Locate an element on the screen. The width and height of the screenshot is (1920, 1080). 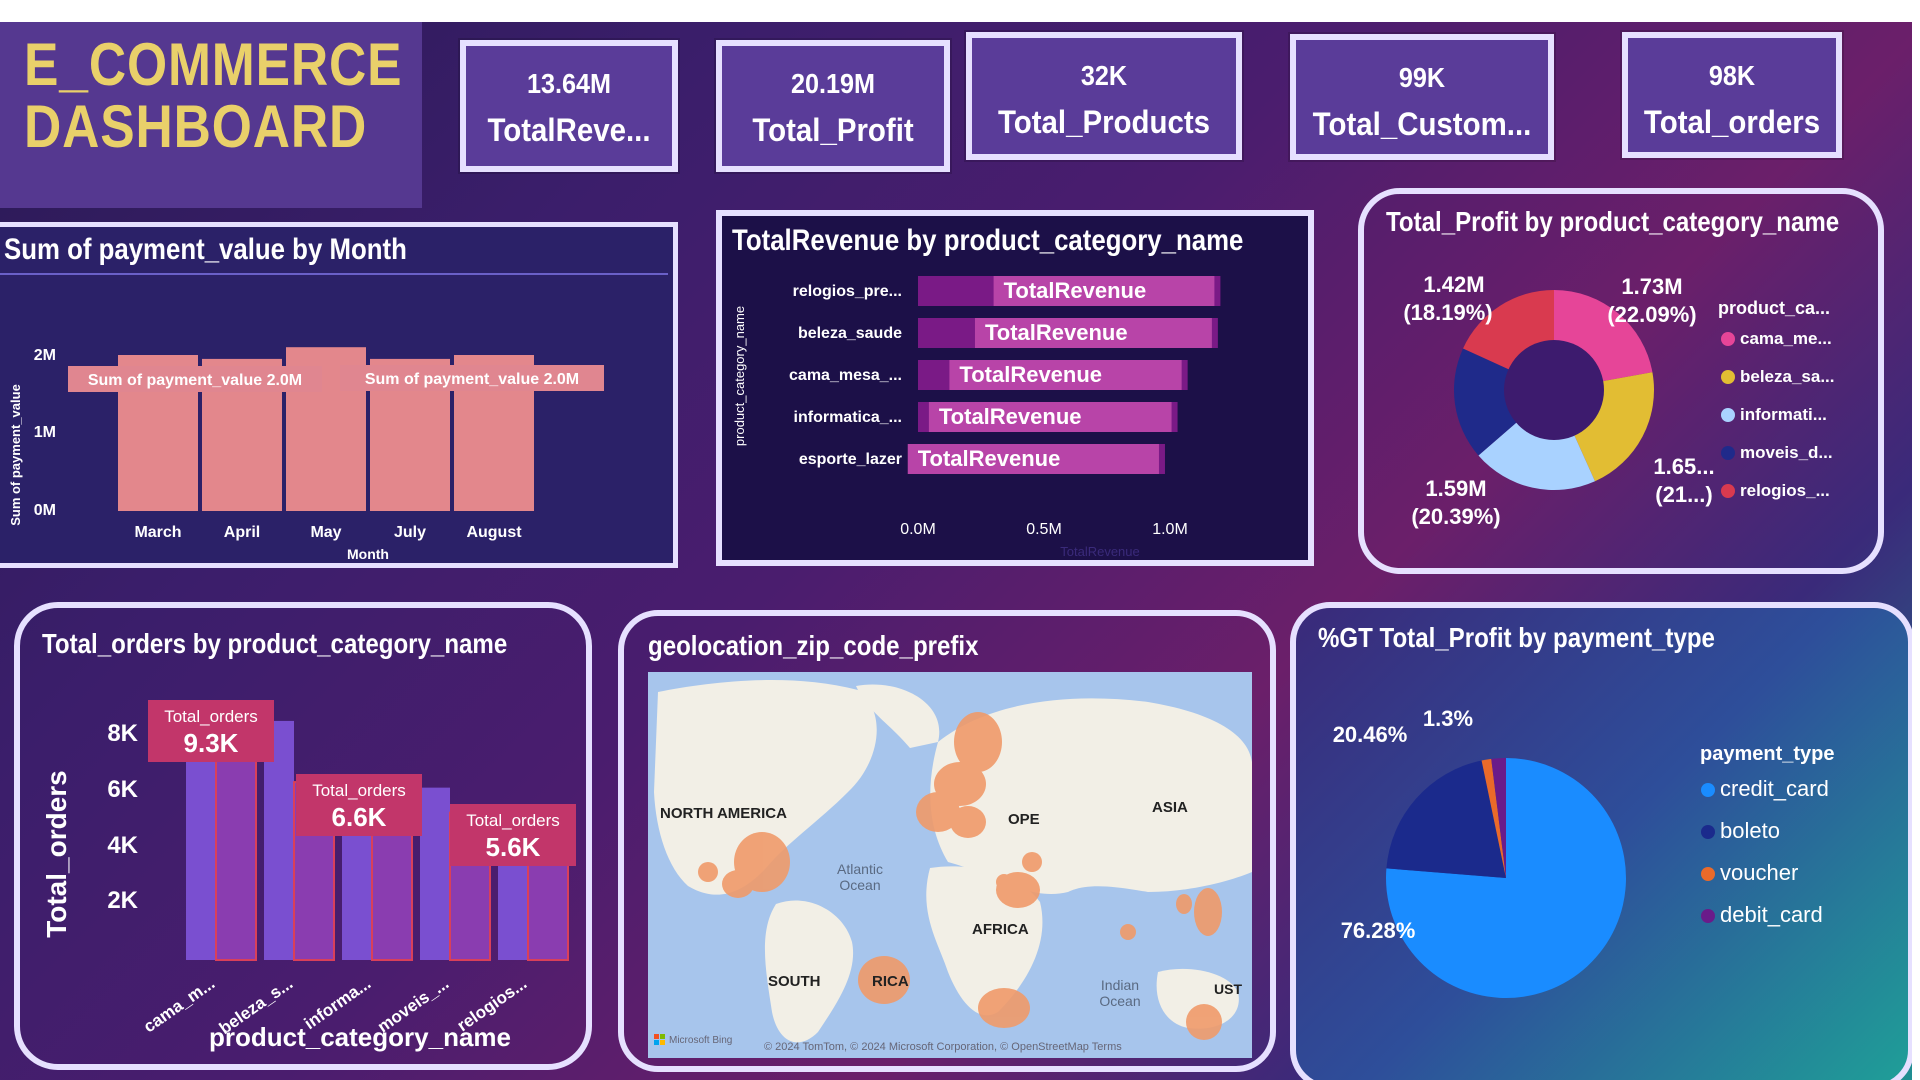
geolocation-map-panel: geolocation_zip_code_prefix is located at coordinates (947, 841).